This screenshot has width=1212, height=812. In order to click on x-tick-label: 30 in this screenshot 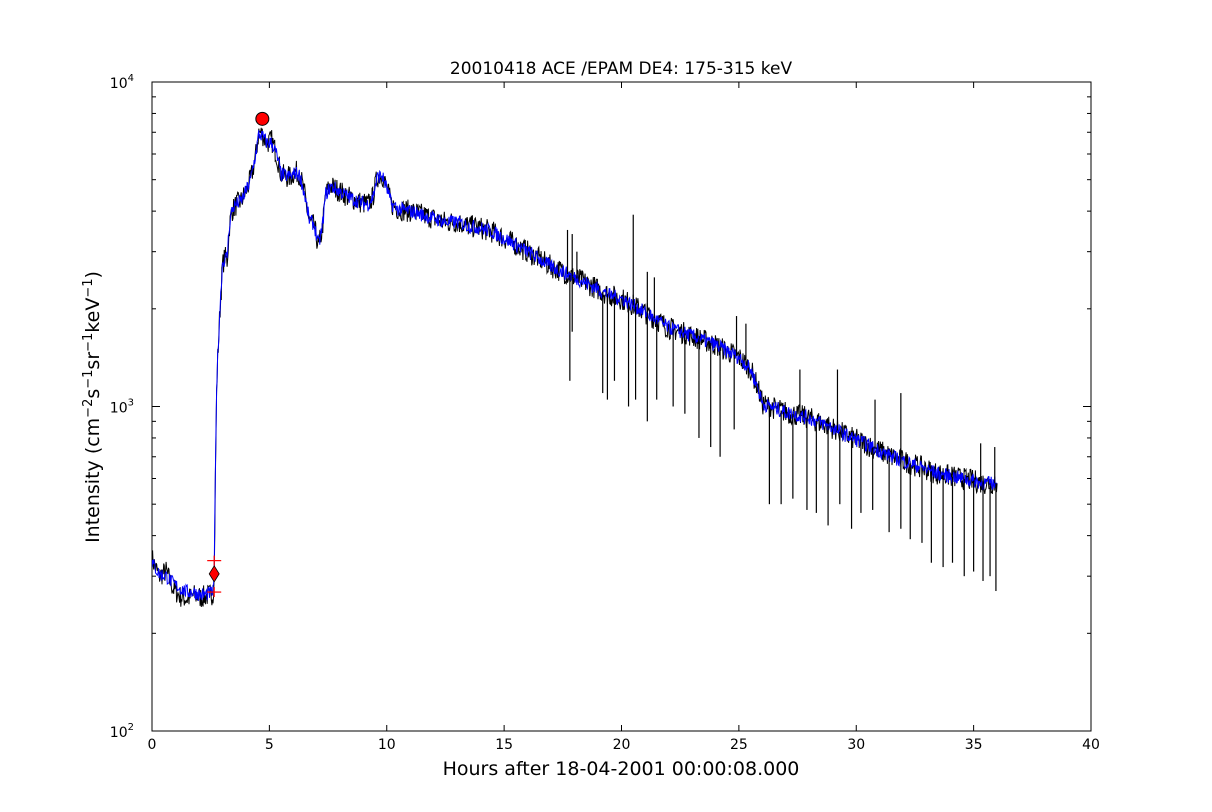, I will do `click(856, 745)`.